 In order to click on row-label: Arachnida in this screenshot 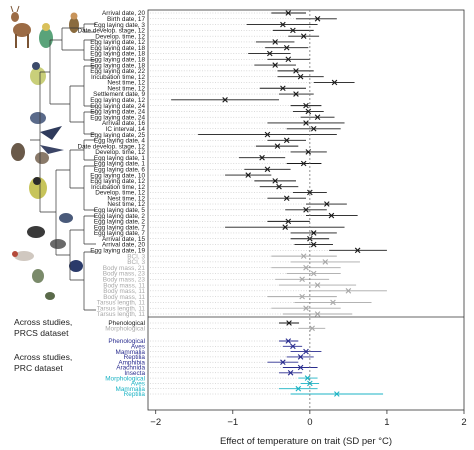, I will do `click(130, 368)`.